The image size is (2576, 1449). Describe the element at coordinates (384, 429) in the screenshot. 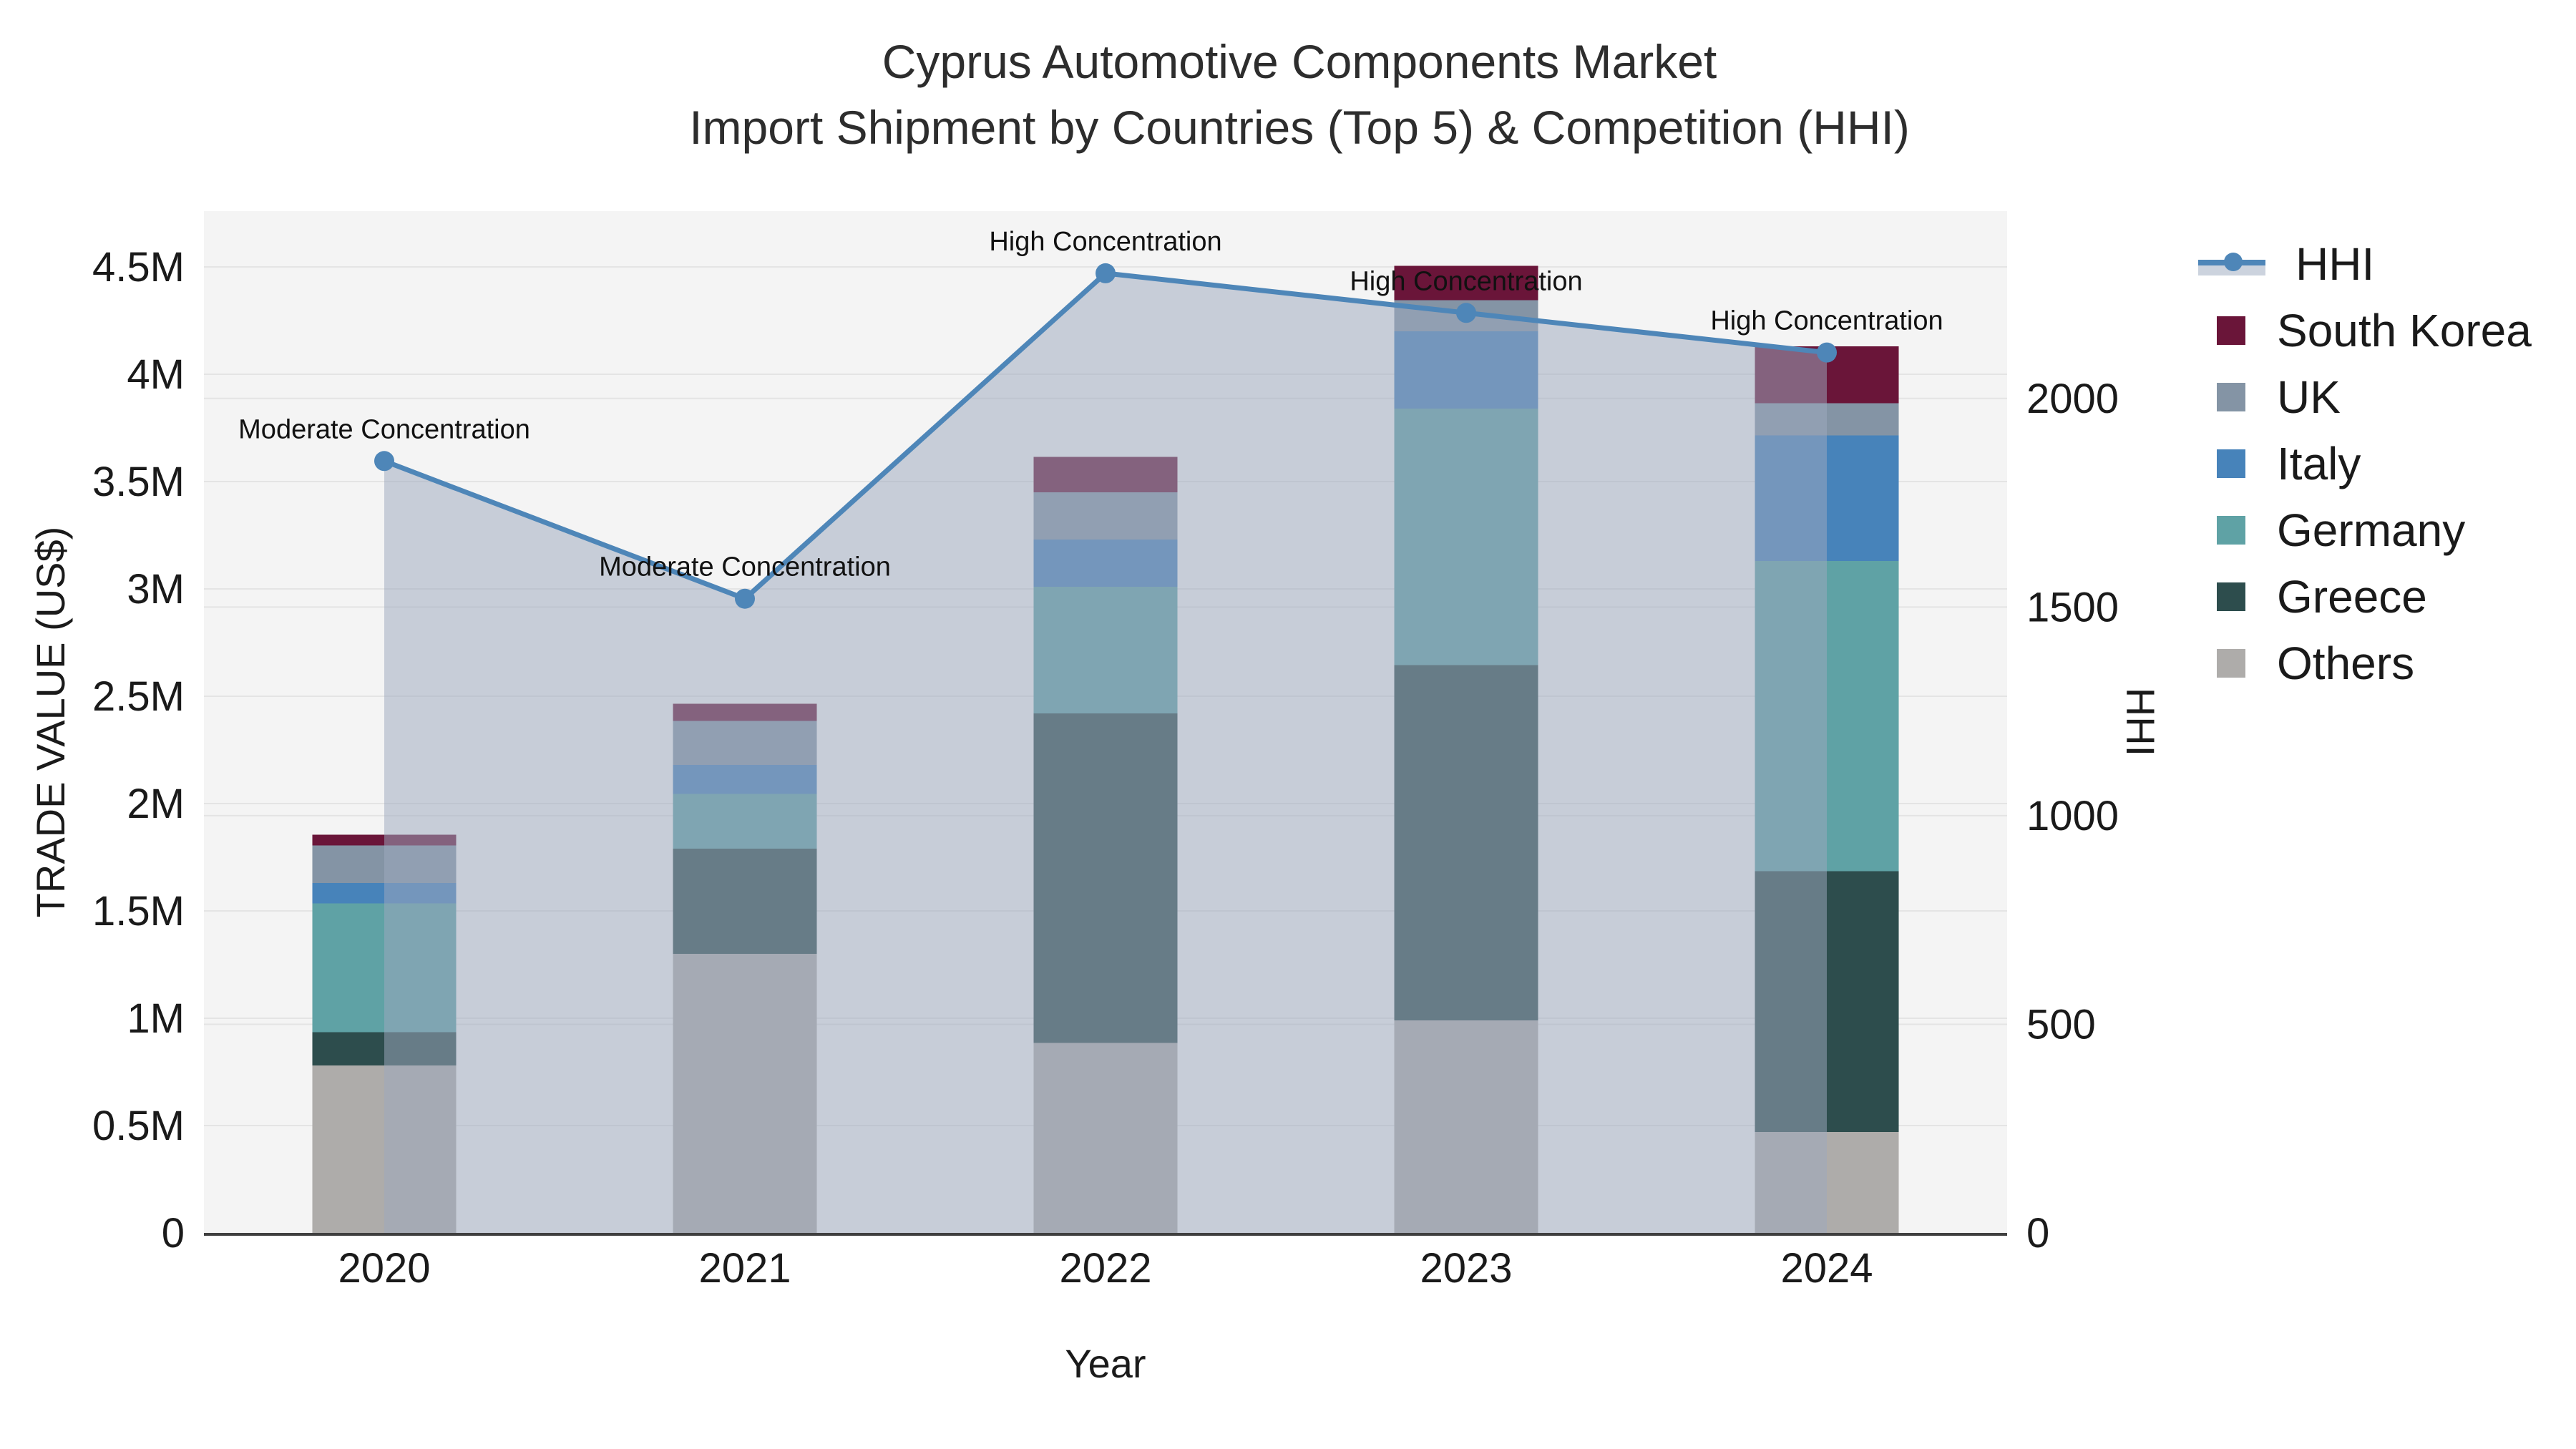

I see `annotation-2020: Moderate Concentration` at that location.